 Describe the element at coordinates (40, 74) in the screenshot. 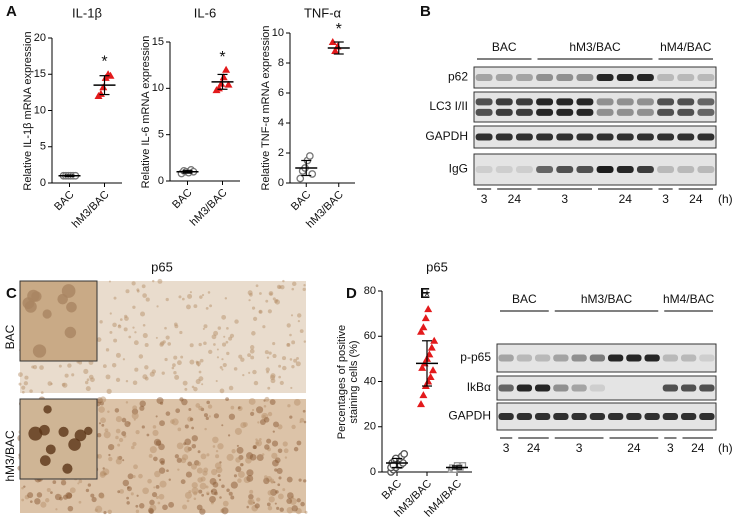

I see `y-tick-label: 15` at that location.